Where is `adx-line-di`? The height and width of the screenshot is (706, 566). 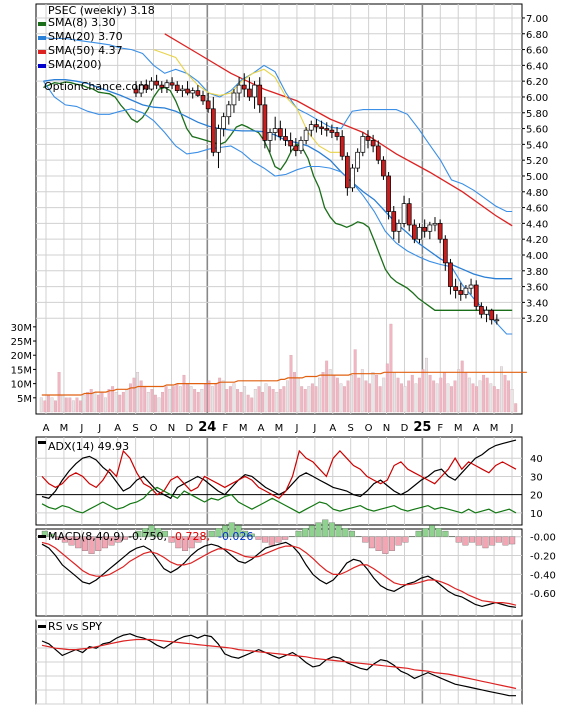 adx-line-di is located at coordinates (279, 474).